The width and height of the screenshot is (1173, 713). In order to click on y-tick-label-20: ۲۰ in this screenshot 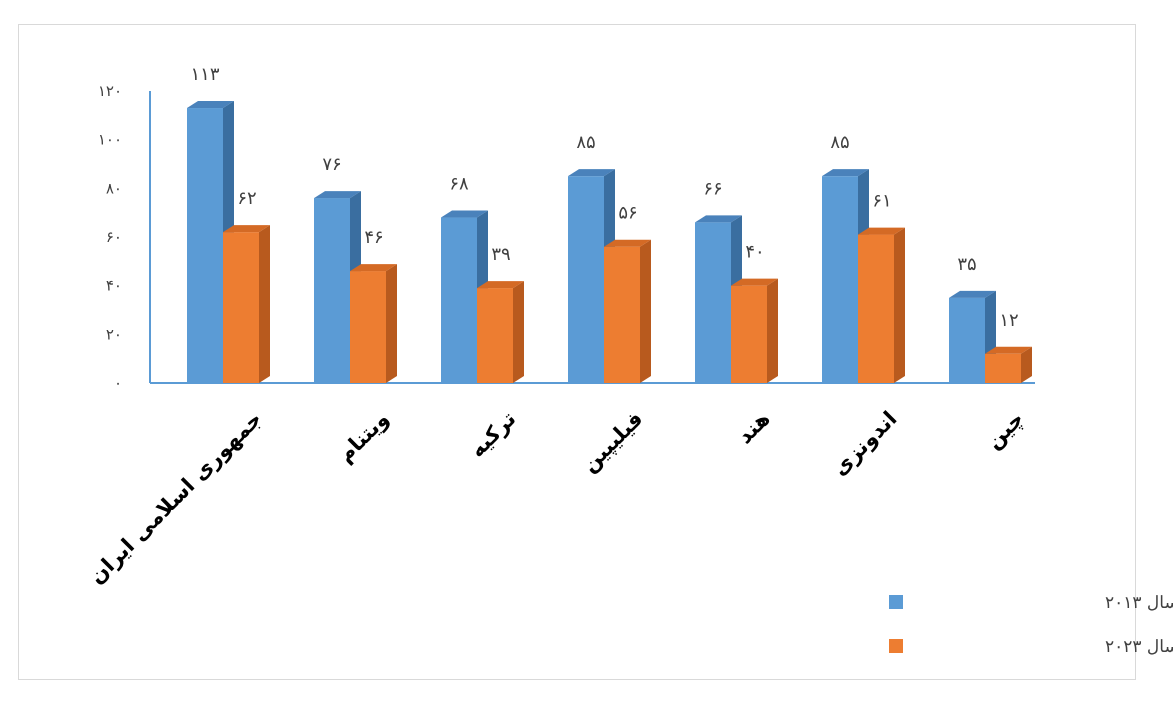, I will do `click(114, 334)`.